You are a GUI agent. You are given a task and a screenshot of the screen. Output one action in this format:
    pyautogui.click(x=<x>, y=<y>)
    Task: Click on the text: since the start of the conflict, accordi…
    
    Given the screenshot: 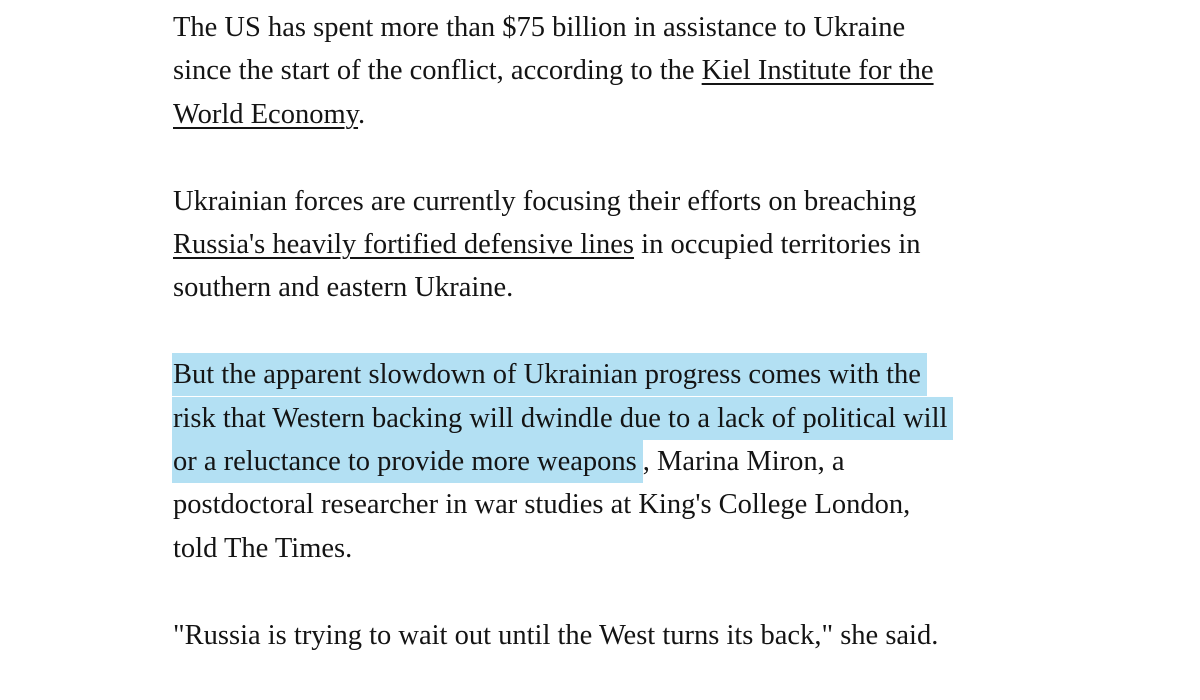 What is the action you would take?
    pyautogui.click(x=437, y=71)
    